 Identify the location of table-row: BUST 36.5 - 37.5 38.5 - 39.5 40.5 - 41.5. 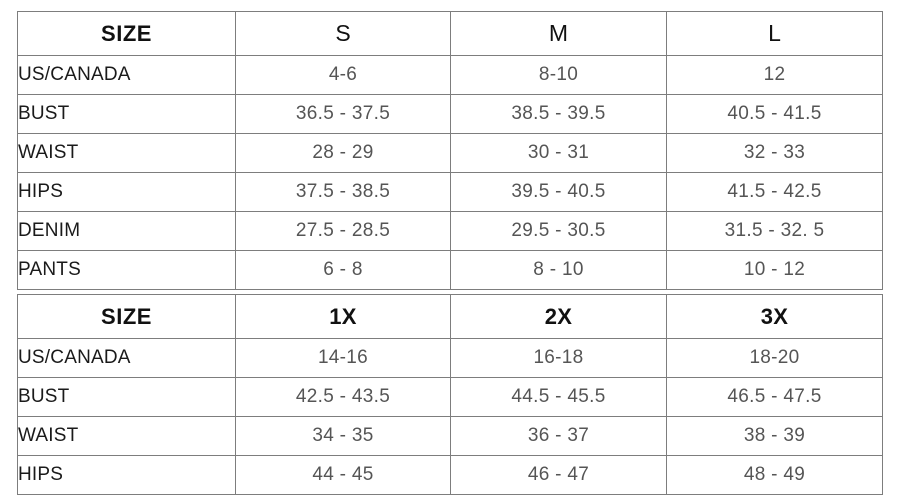
(450, 114).